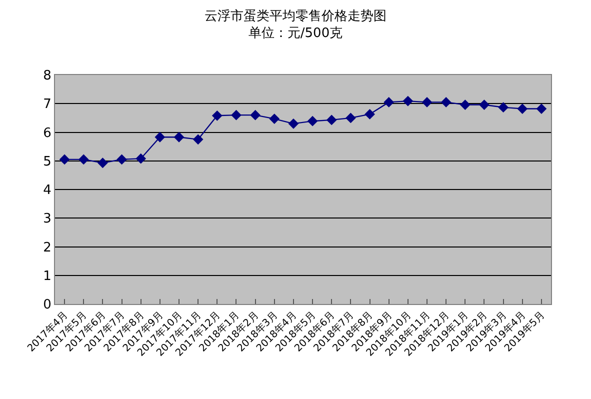 The image size is (591, 399). Describe the element at coordinates (47, 190) in the screenshot. I see `y-tick-label: 4` at that location.